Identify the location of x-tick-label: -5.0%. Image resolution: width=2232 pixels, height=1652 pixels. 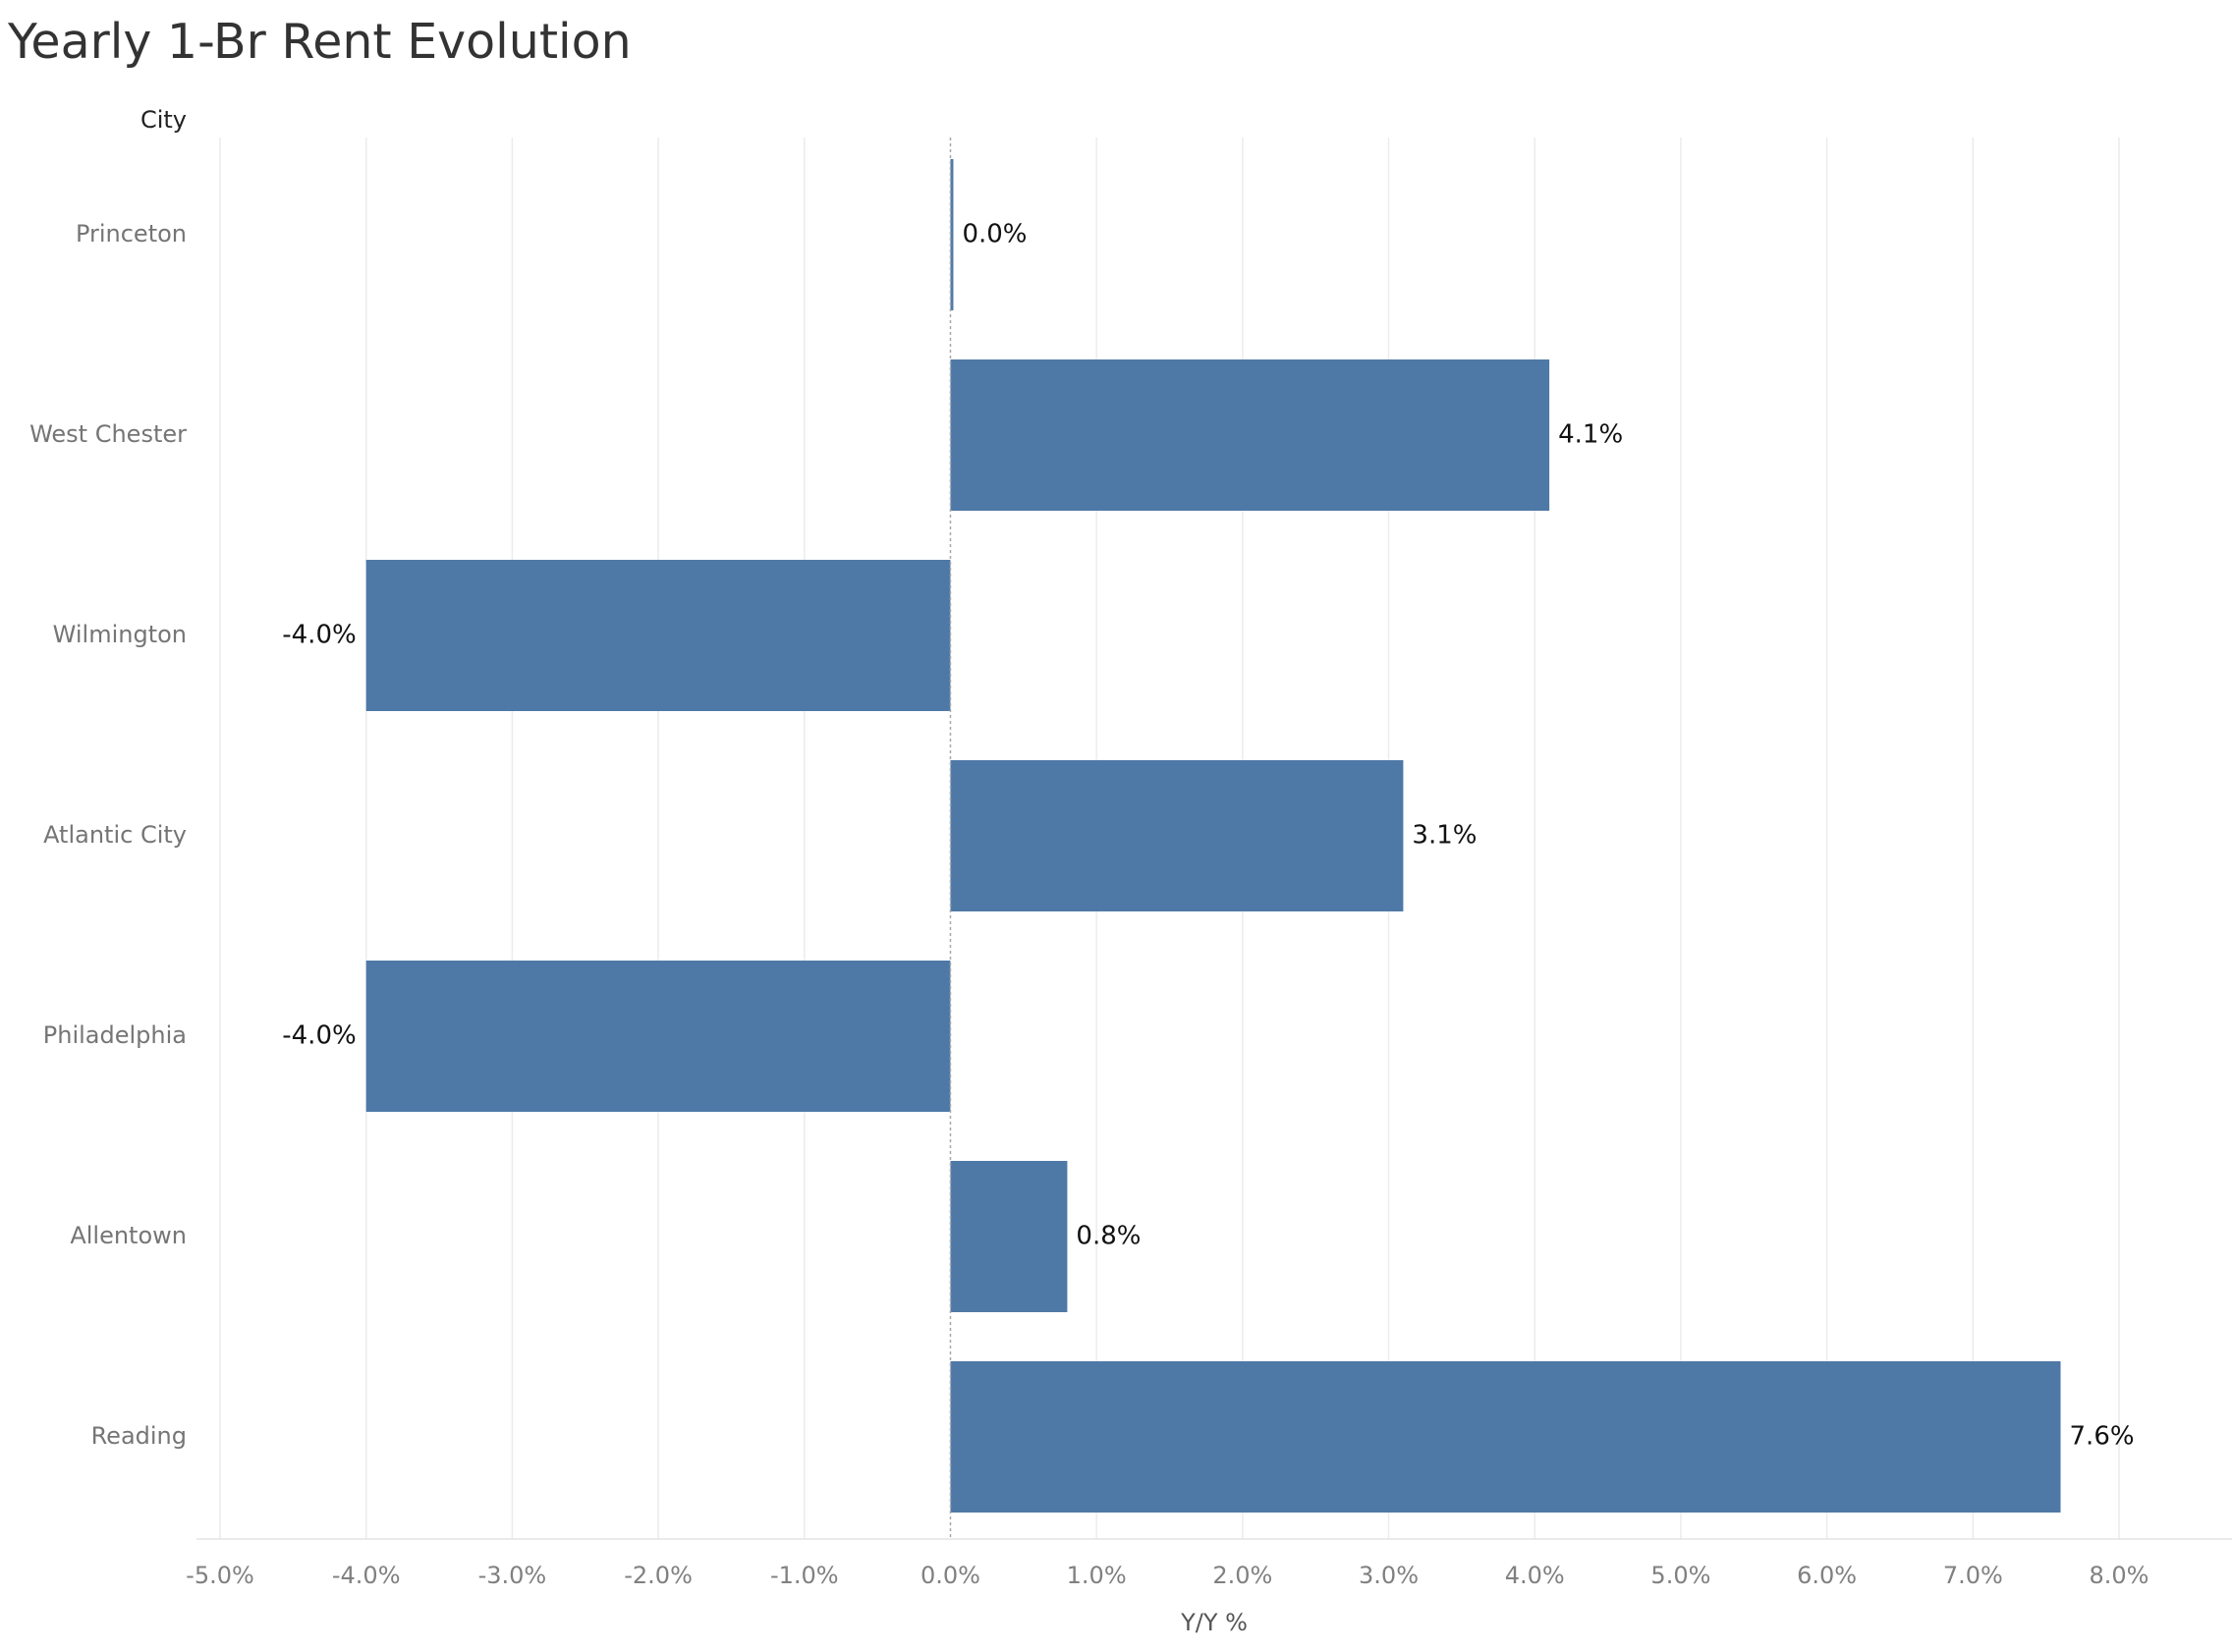
(220, 1575).